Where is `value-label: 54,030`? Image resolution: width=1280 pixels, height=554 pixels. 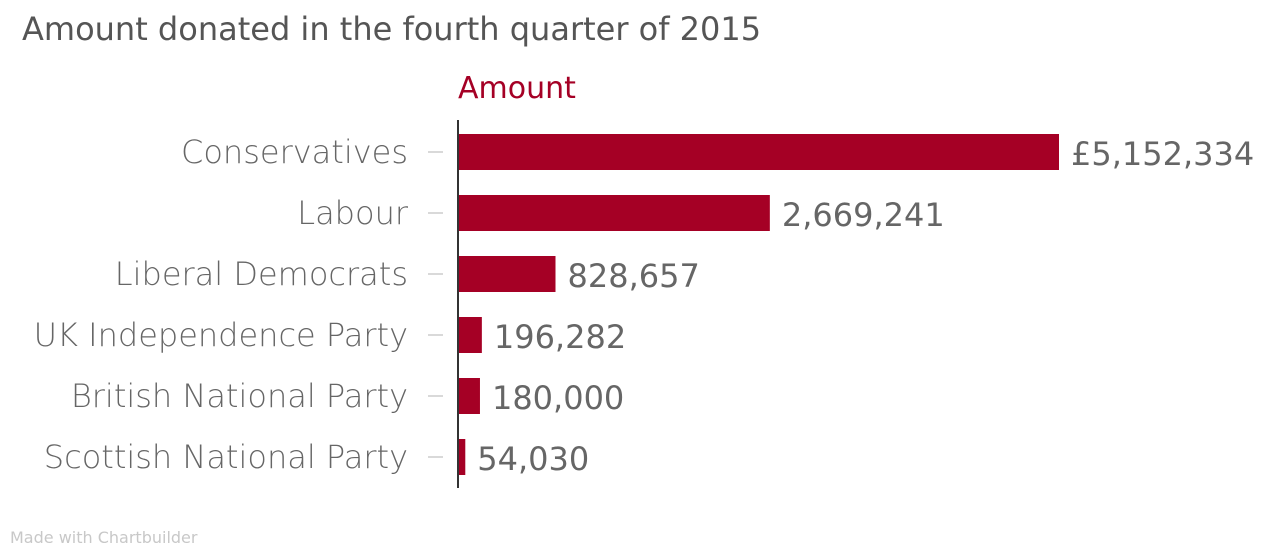 value-label: 54,030 is located at coordinates (533, 459).